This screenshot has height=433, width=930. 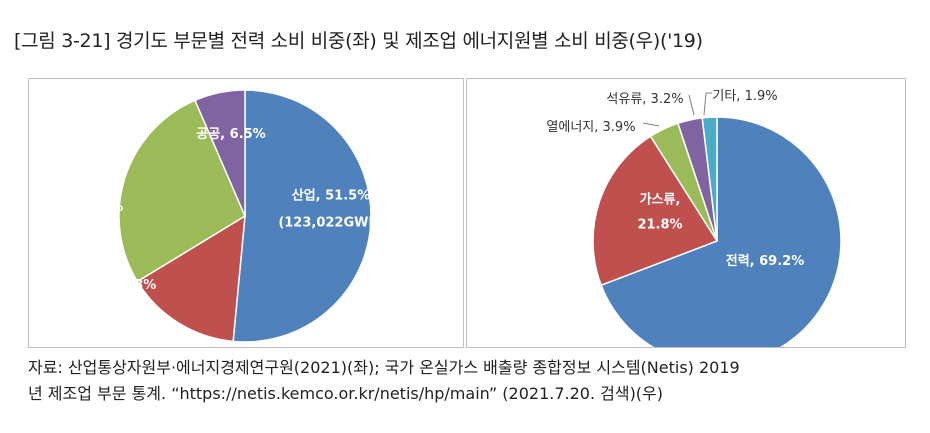 I want to click on pie-slice-household, so click(x=191, y=278).